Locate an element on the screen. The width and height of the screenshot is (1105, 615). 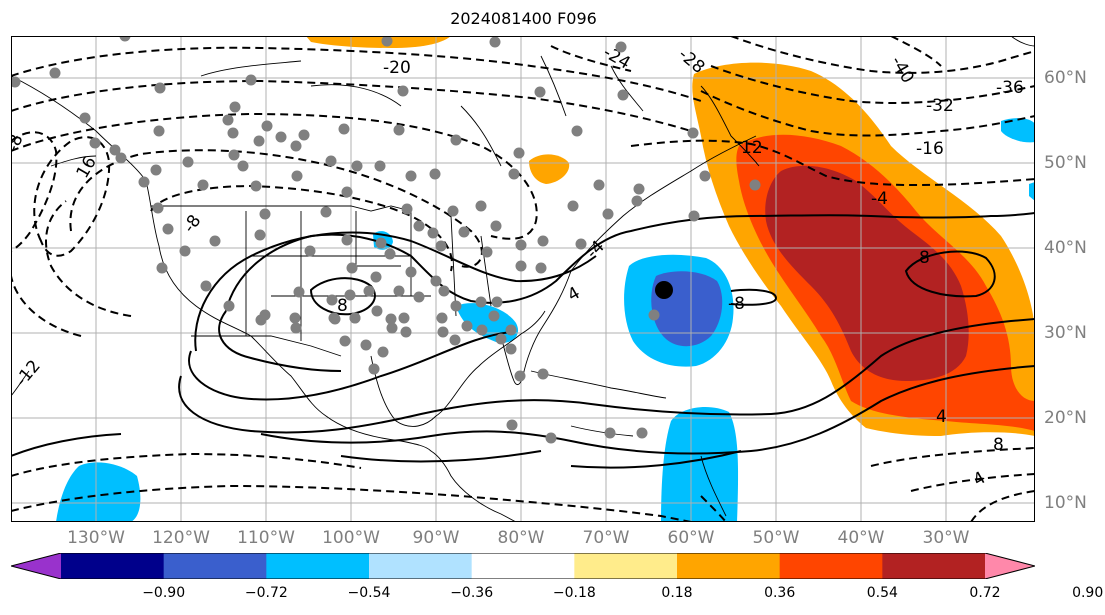
contour-label: -36 is located at coordinates (1010, 88).